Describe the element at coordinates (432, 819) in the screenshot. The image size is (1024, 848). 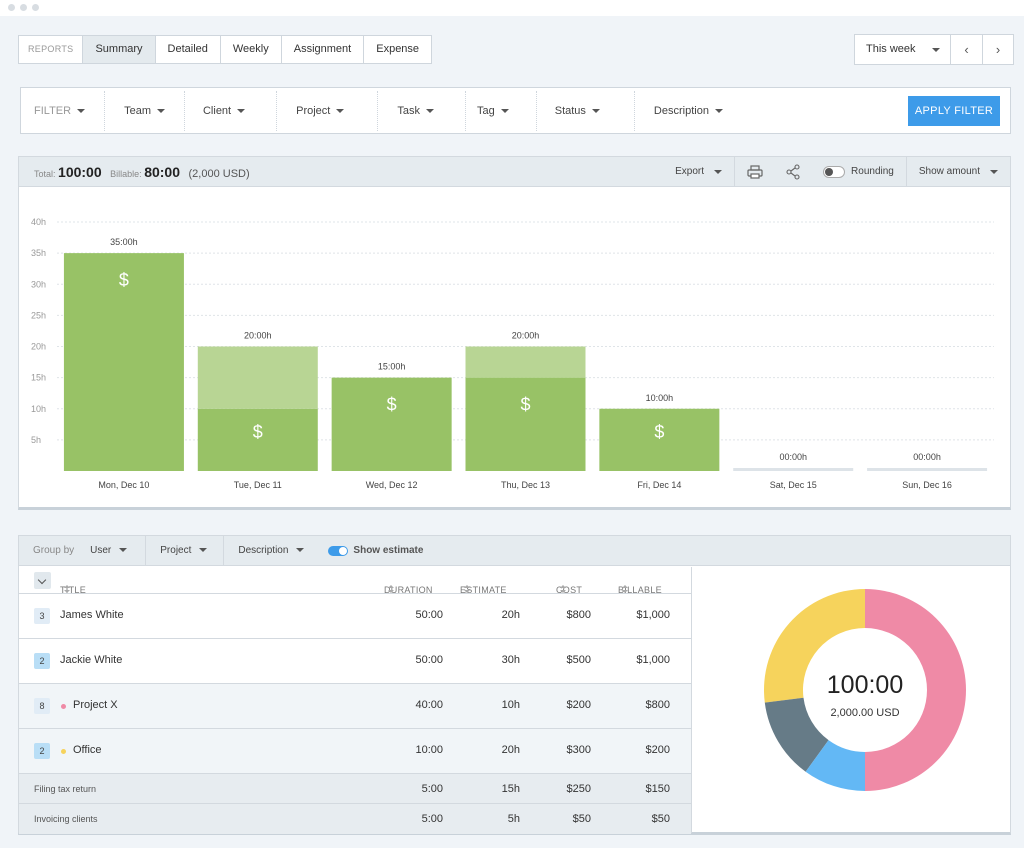
I see `row-duration: 5:00` at that location.